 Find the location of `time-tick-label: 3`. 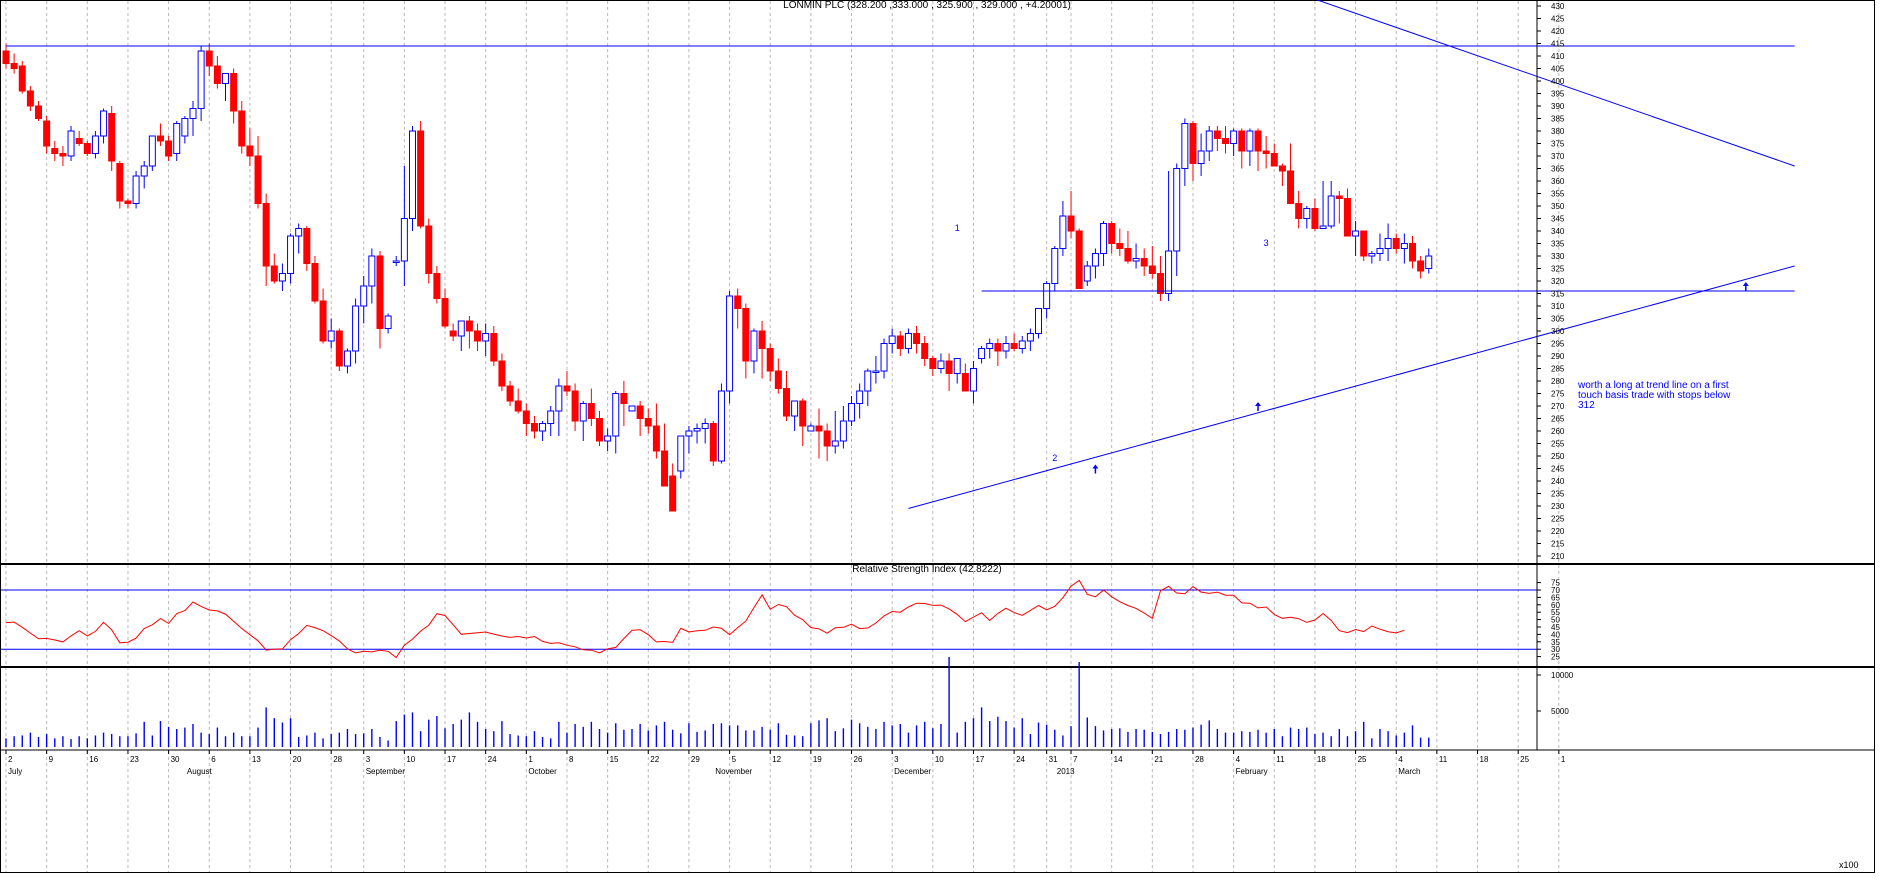

time-tick-label: 3 is located at coordinates (896, 759).